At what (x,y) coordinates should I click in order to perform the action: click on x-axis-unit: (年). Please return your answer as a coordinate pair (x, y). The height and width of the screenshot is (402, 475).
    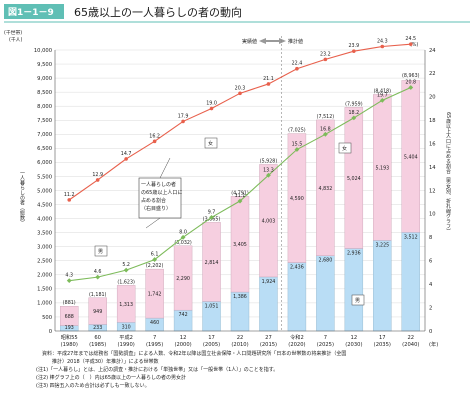
    Looking at the image, I should click on (433, 344).